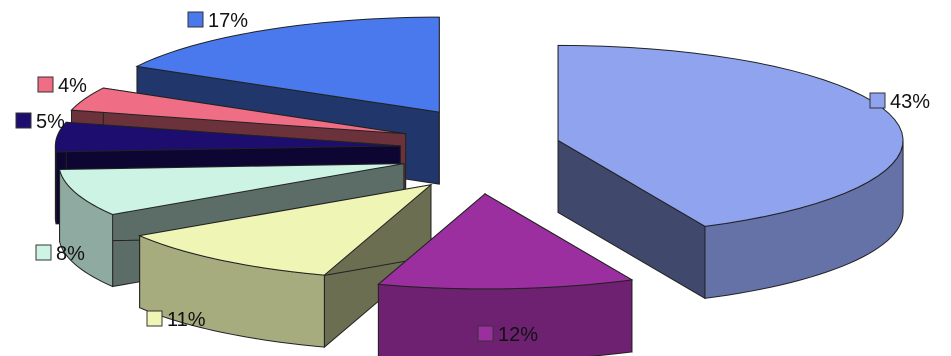  I want to click on slice-label-5: 4%, so click(62, 86).